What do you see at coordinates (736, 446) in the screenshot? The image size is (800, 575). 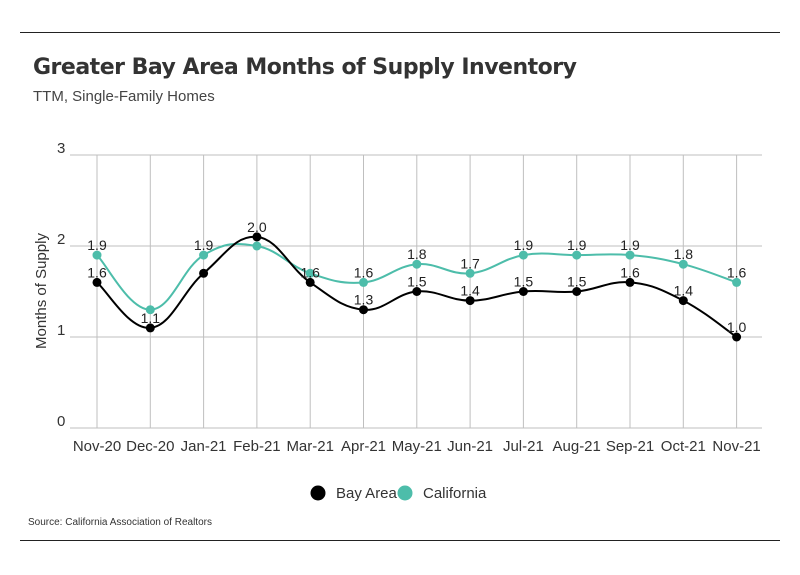 I see `x-tick-label-Nov-21: Nov-21` at bounding box center [736, 446].